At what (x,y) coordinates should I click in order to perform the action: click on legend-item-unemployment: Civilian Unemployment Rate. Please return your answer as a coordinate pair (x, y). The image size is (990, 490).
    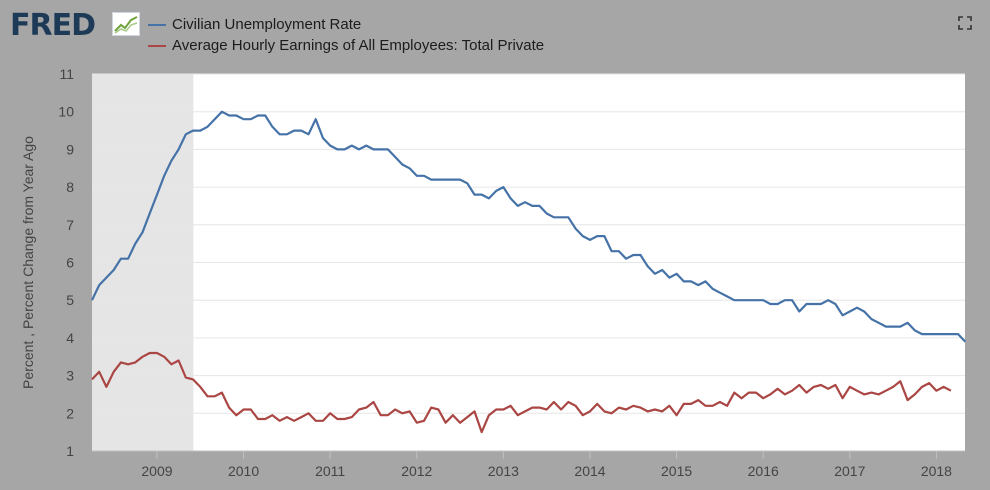
    Looking at the image, I should click on (346, 24).